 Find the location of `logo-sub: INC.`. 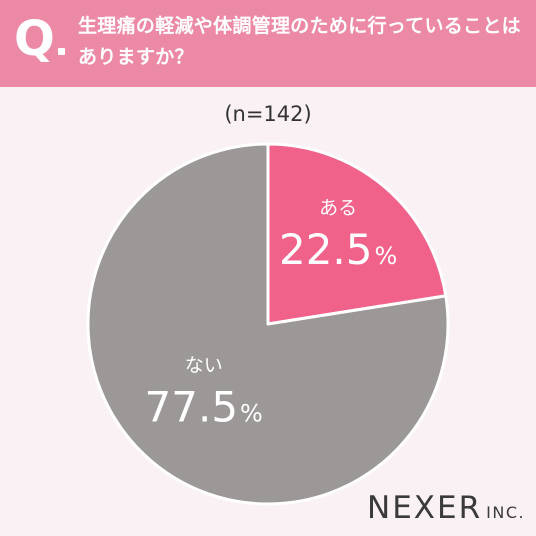

logo-sub: INC. is located at coordinates (506, 512).